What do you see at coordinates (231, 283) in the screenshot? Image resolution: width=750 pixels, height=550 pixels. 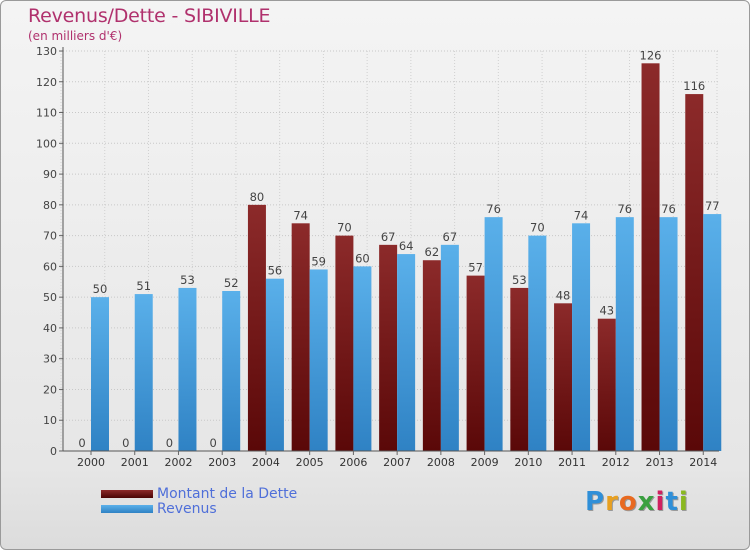 I see `data-label-revenus: 52` at bounding box center [231, 283].